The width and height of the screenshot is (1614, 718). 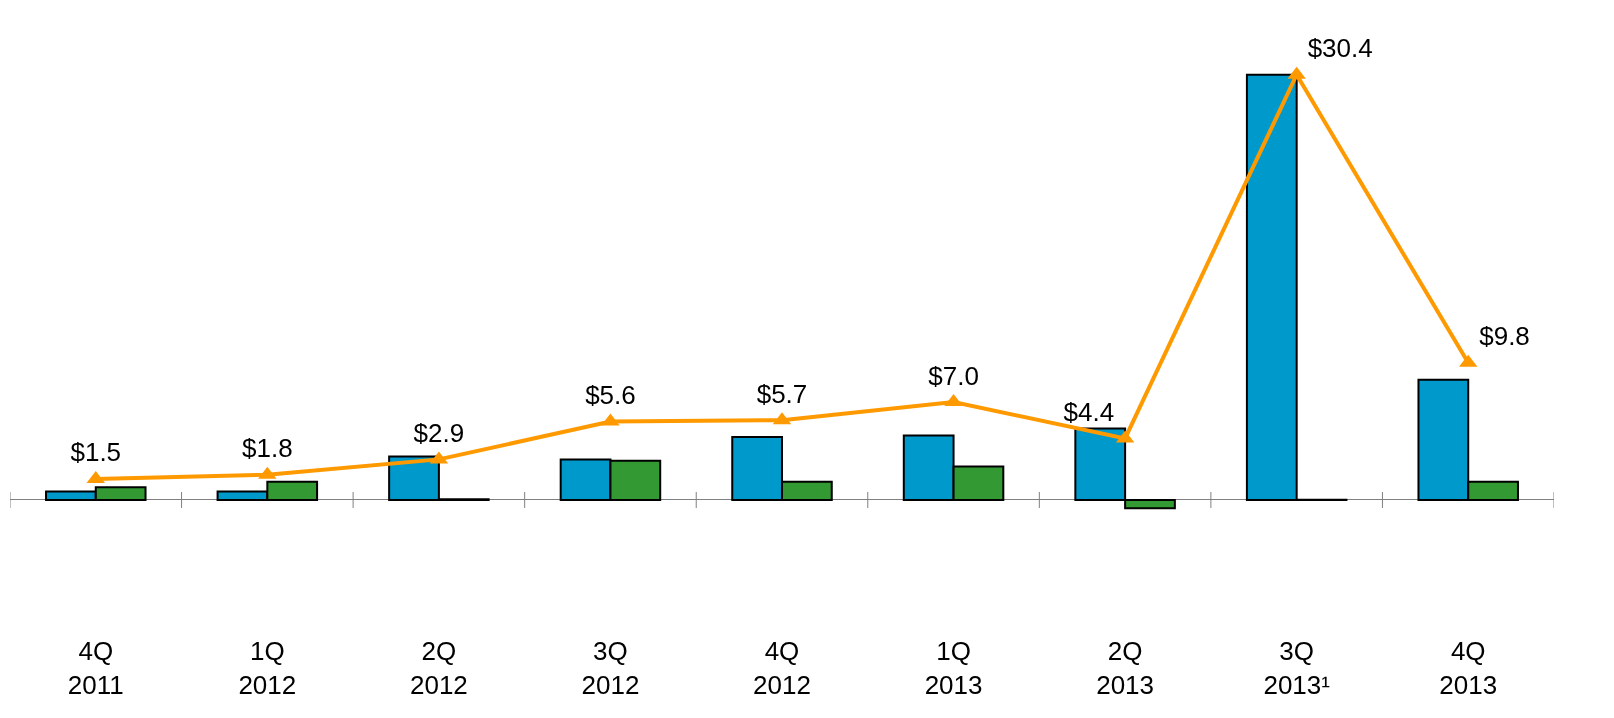 What do you see at coordinates (267, 668) in the screenshot?
I see `x-tick-label: 1Q 2012` at bounding box center [267, 668].